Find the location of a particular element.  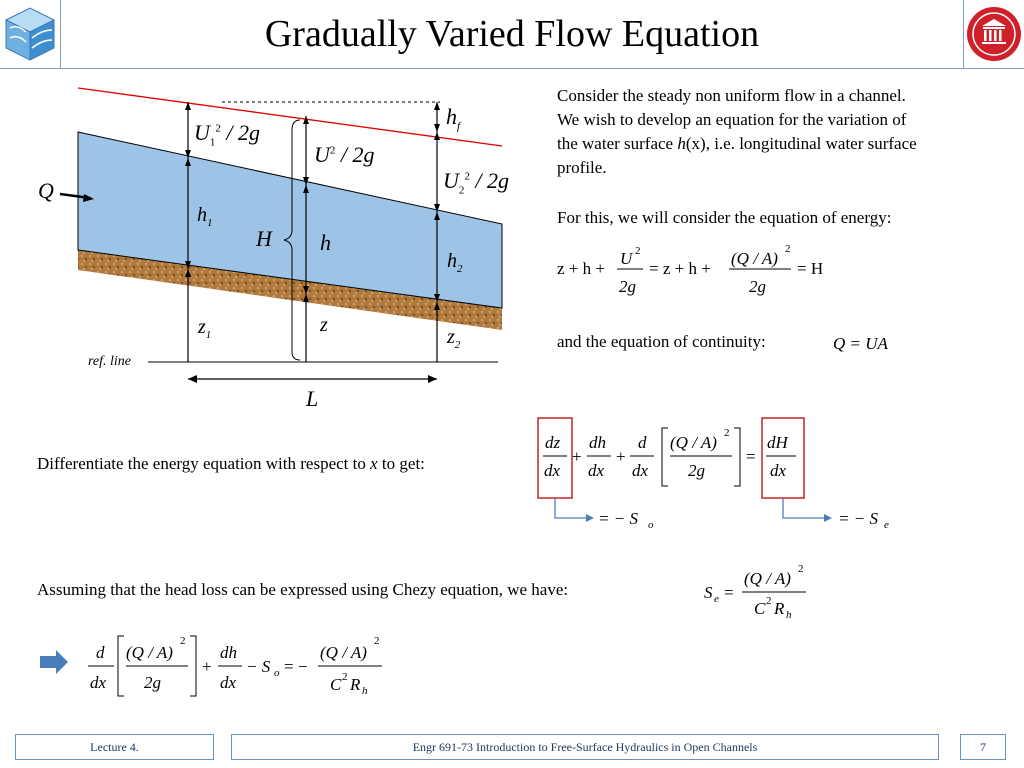

label-hf: hf is located at coordinates (453, 118).